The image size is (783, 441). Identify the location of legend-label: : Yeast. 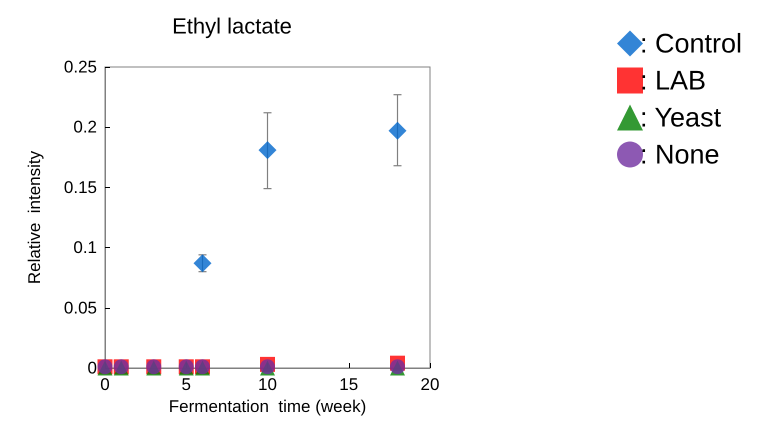
(681, 117).